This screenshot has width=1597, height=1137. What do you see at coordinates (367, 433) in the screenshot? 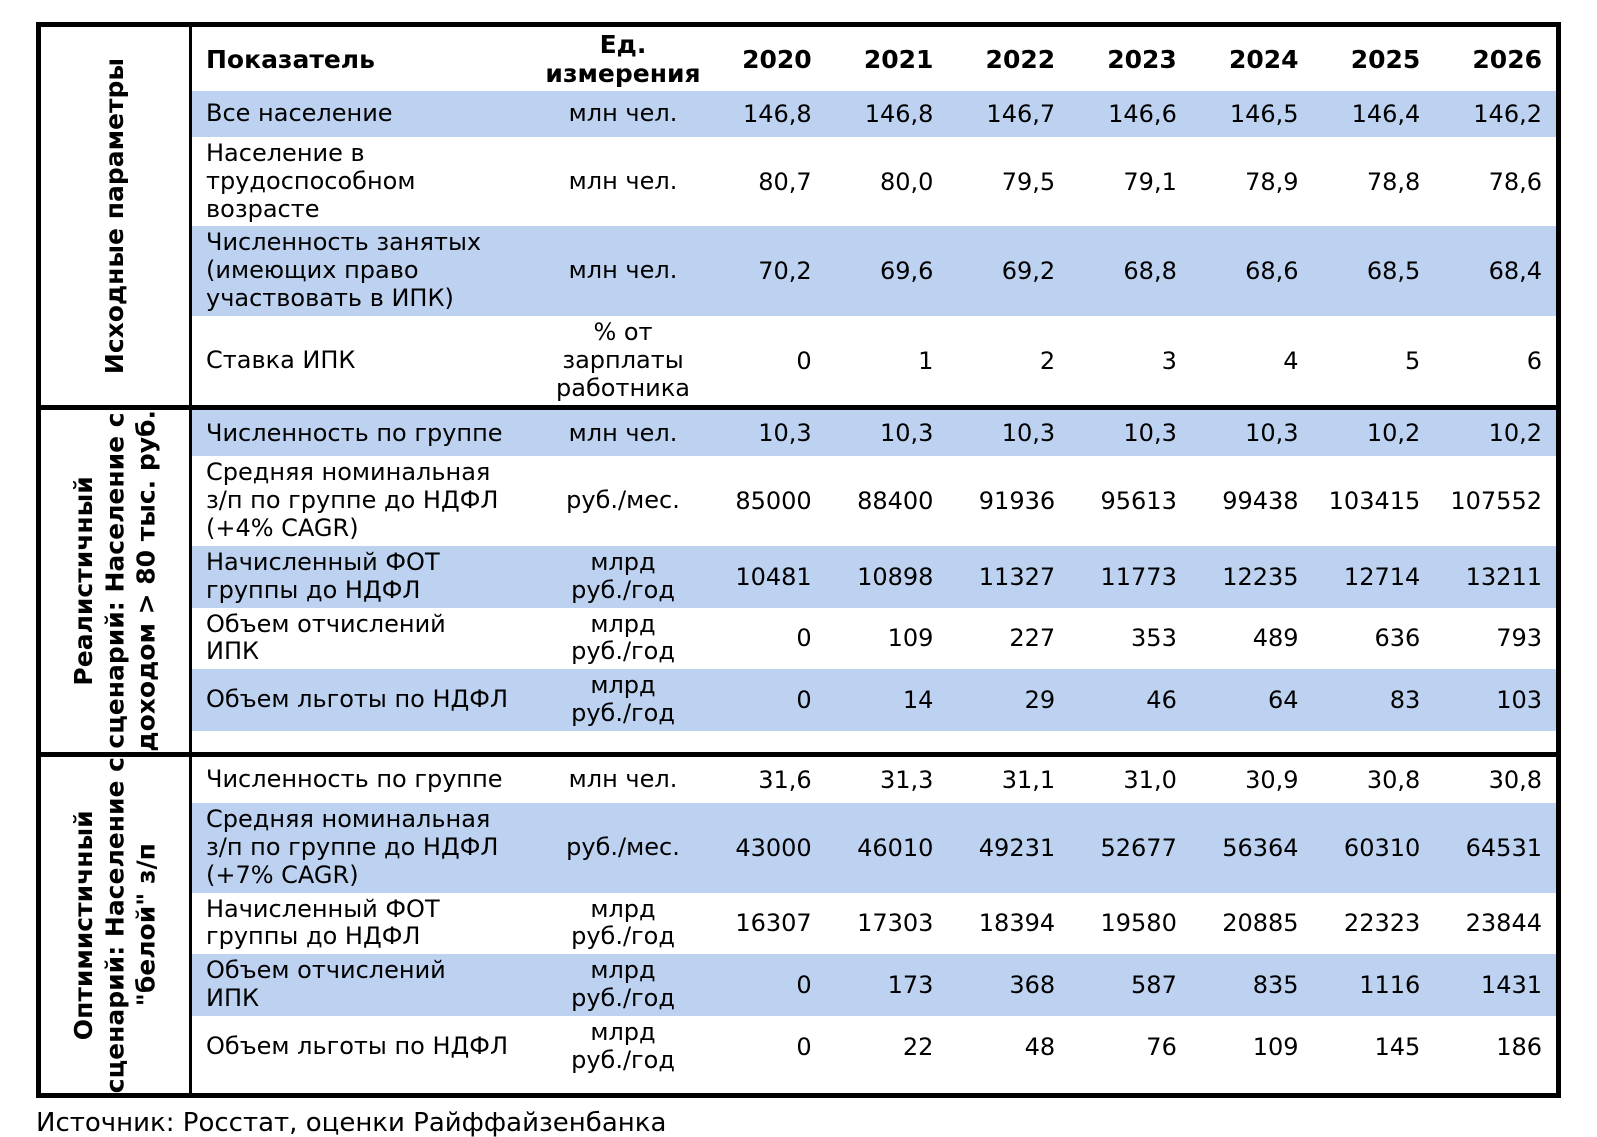
I see `row-indicator: Численность по группе` at bounding box center [367, 433].